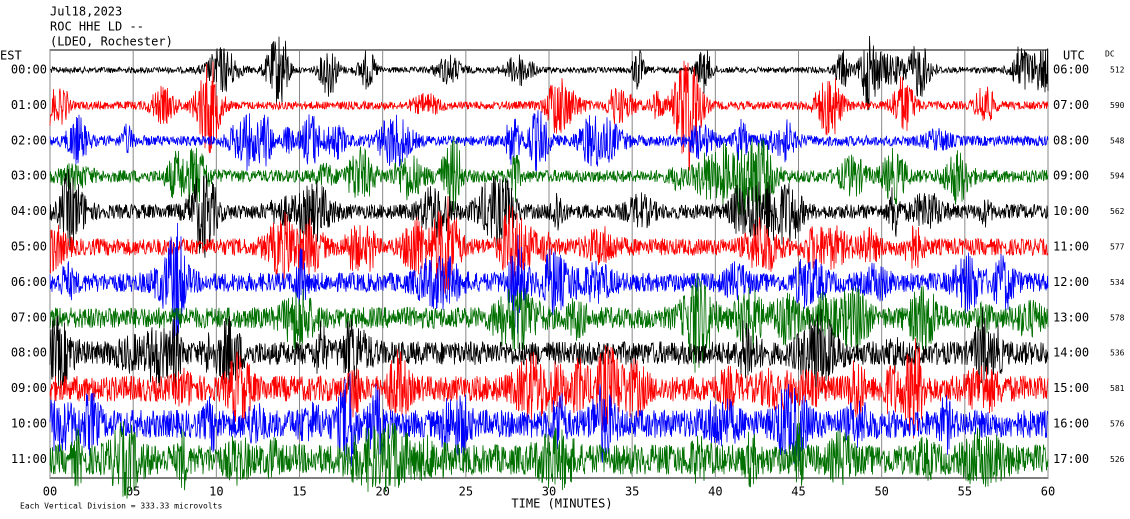  I want to click on dc-label: 562, so click(1117, 211).